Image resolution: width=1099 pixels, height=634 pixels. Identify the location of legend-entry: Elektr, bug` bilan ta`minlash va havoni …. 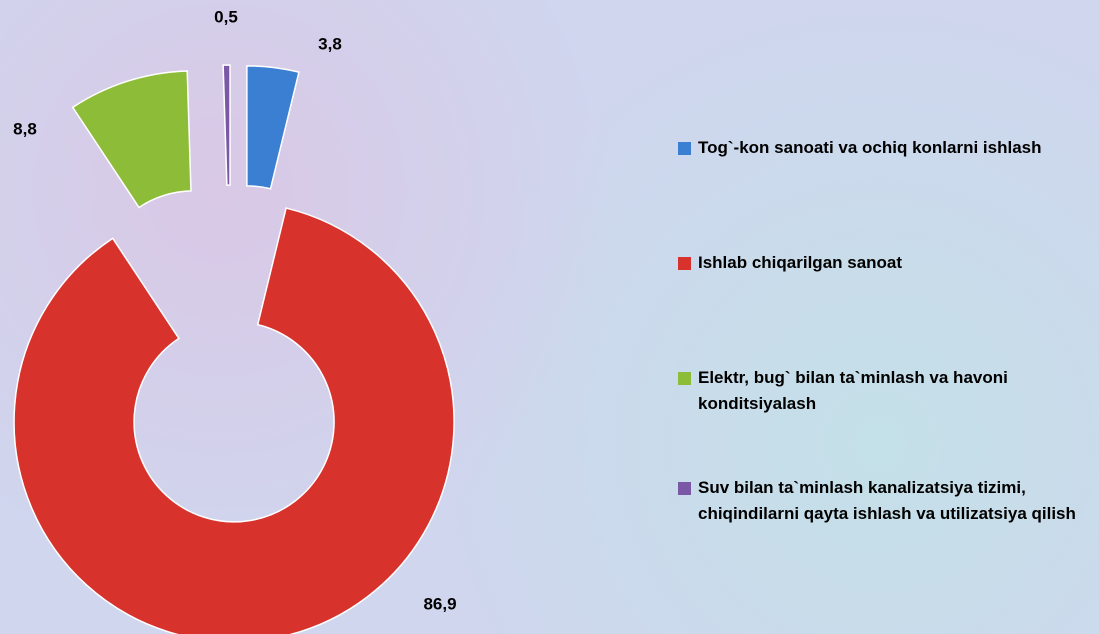
(888, 391).